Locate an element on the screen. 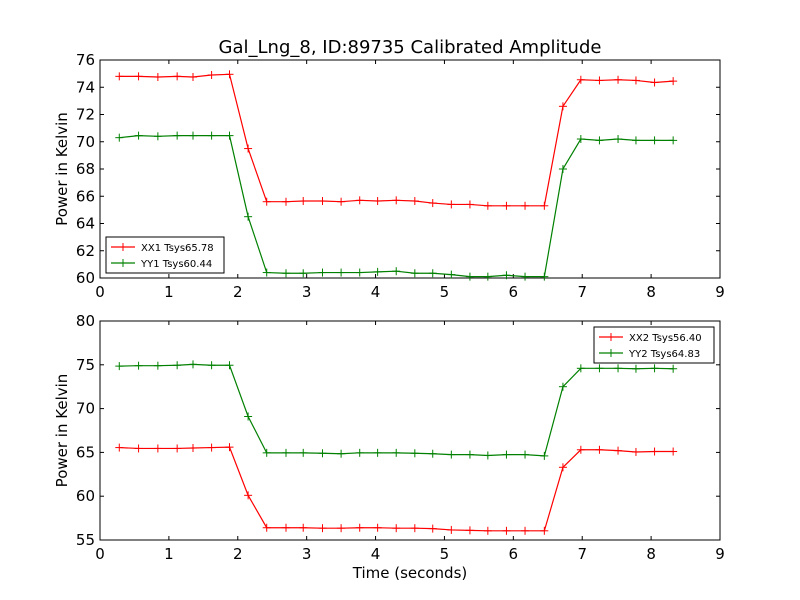 This screenshot has height=600, width=800. legend-item: XX2 Tsys56.40 is located at coordinates (650, 338).